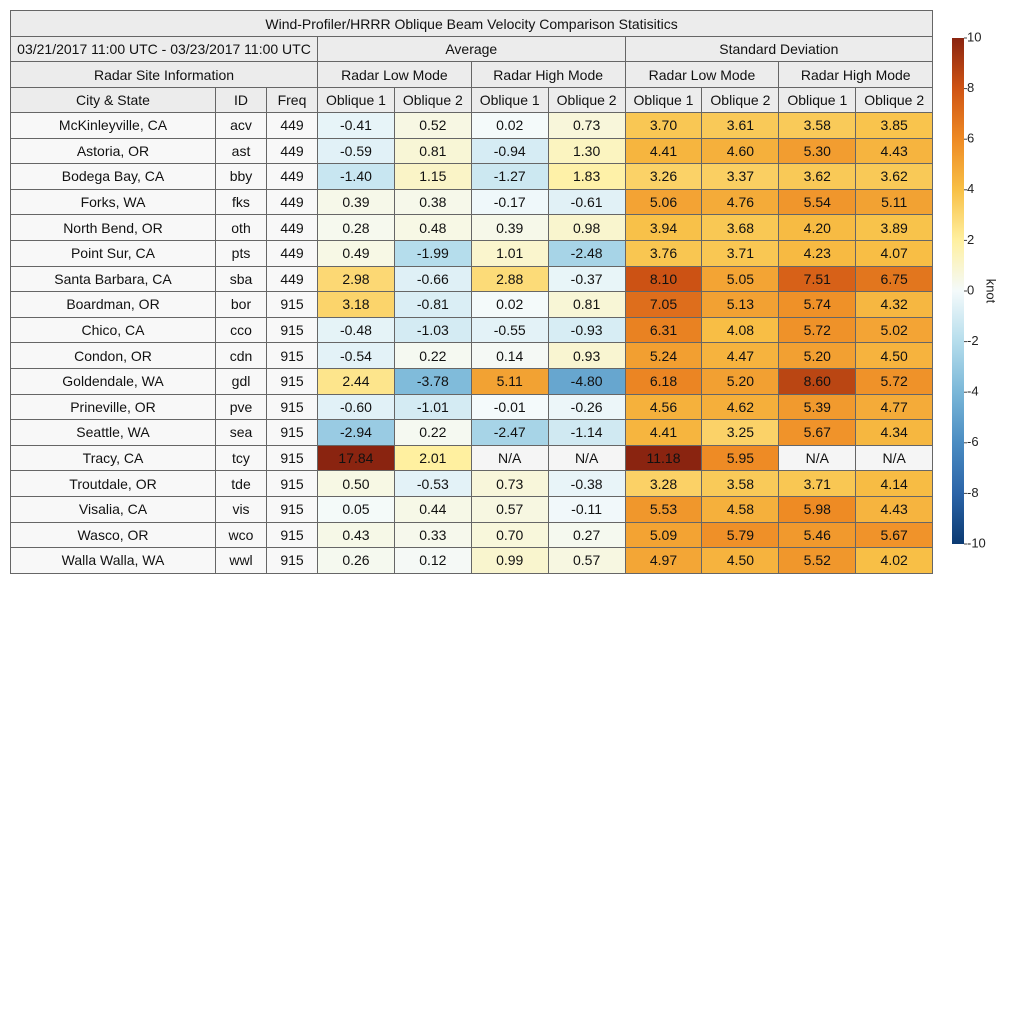 The height and width of the screenshot is (1024, 1024). What do you see at coordinates (509, 330) in the screenshot?
I see `value-cell: -0.55` at bounding box center [509, 330].